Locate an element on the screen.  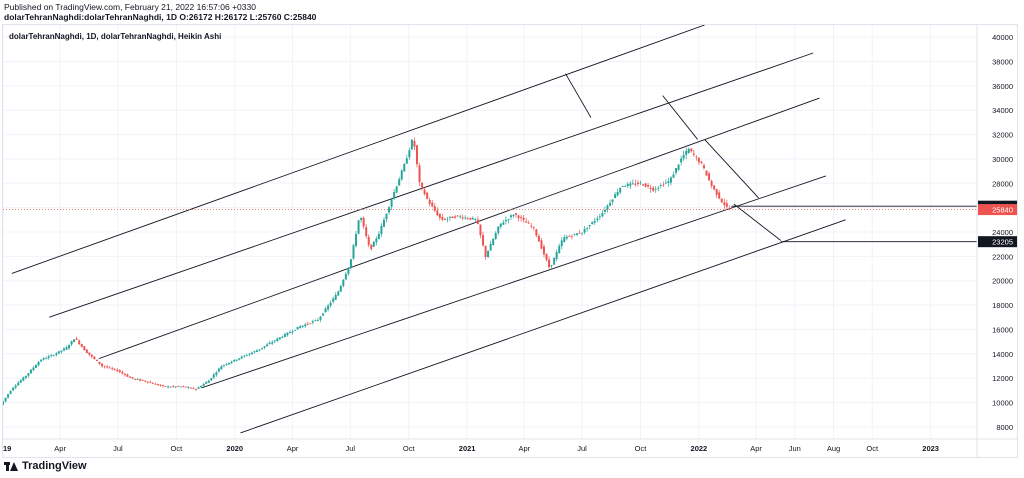
time-tick-label: Aug is located at coordinates (833, 448).